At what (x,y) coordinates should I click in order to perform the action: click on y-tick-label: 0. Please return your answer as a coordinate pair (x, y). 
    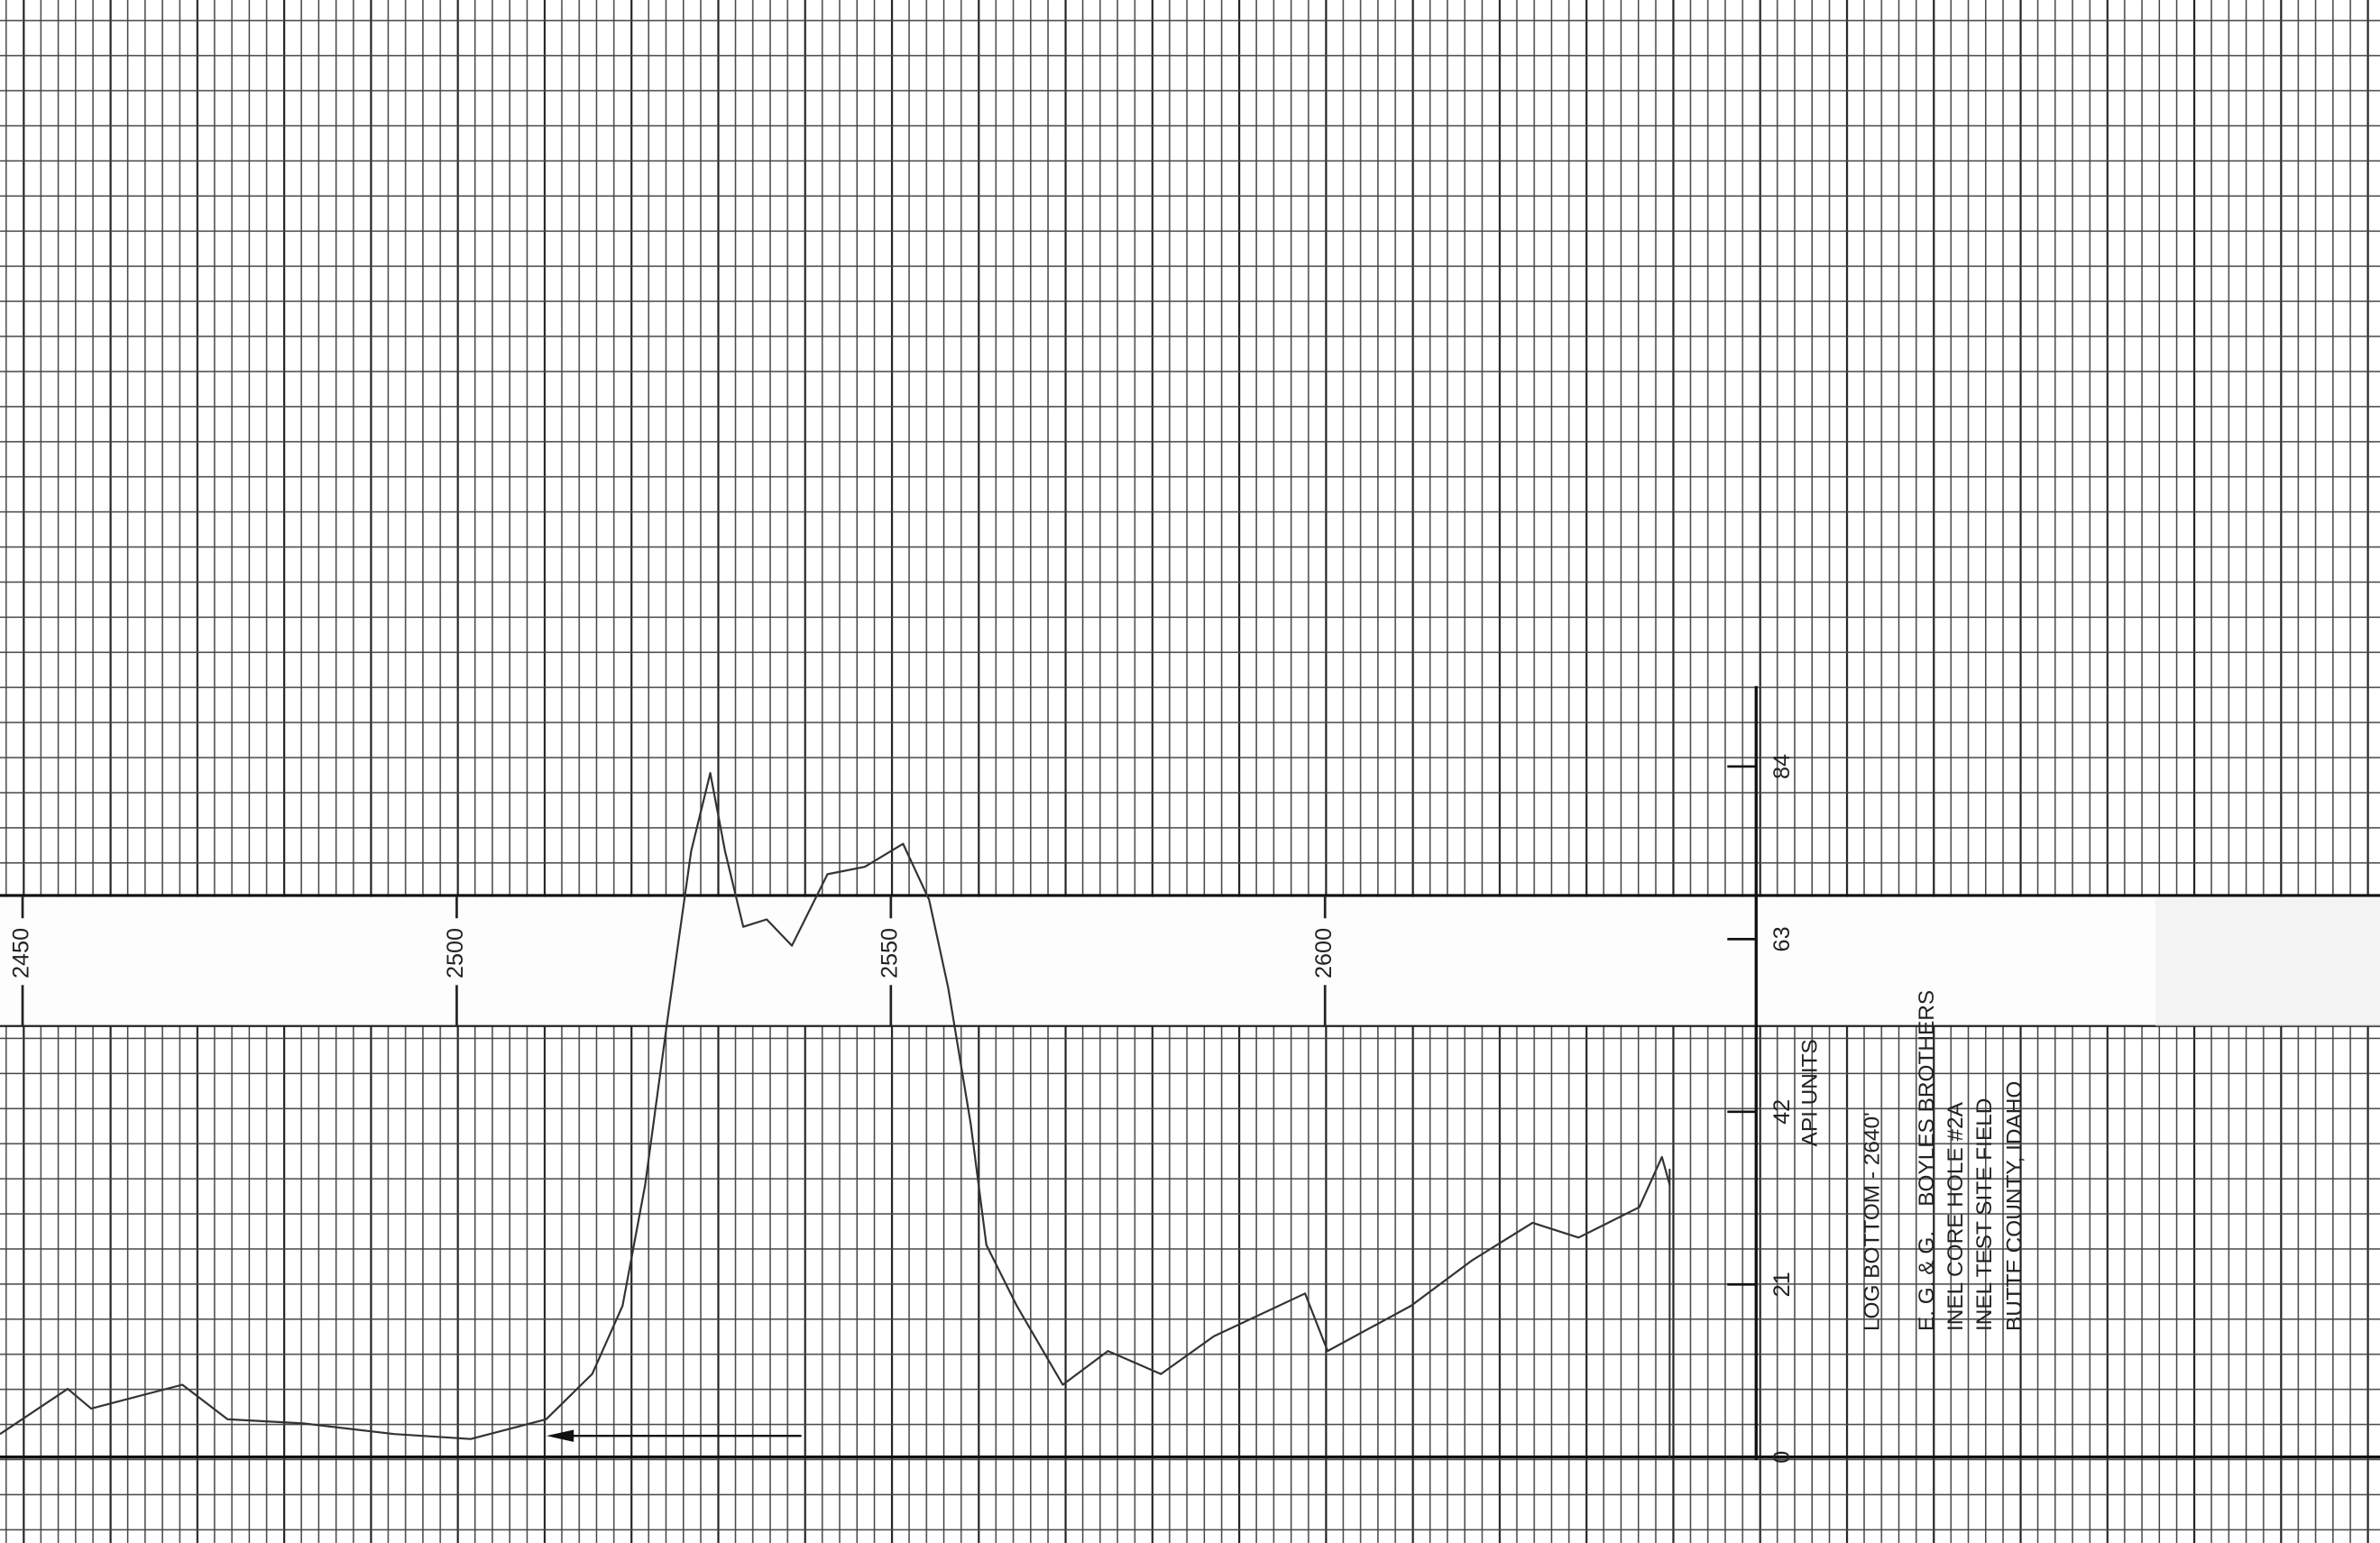
    Looking at the image, I should click on (1782, 1457).